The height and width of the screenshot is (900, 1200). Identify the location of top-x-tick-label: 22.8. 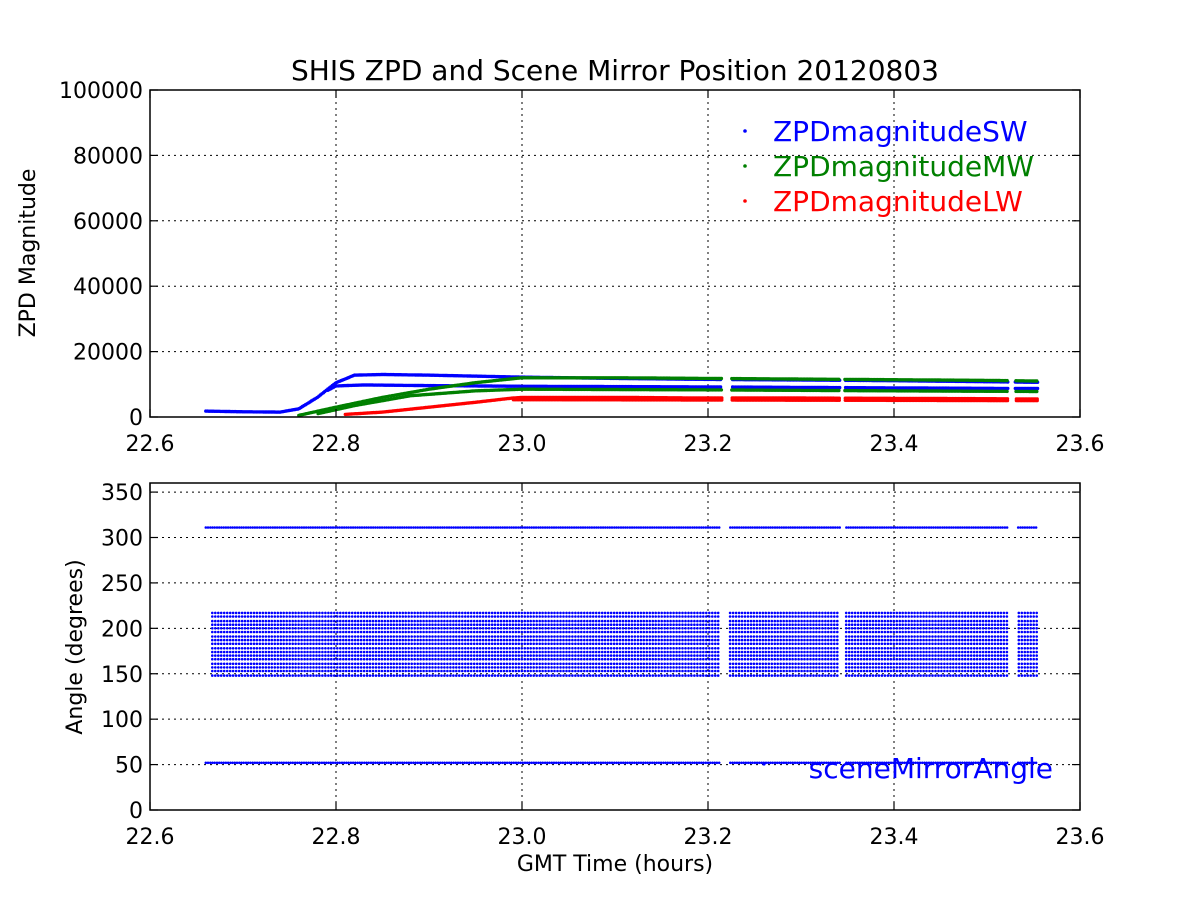
(336, 444).